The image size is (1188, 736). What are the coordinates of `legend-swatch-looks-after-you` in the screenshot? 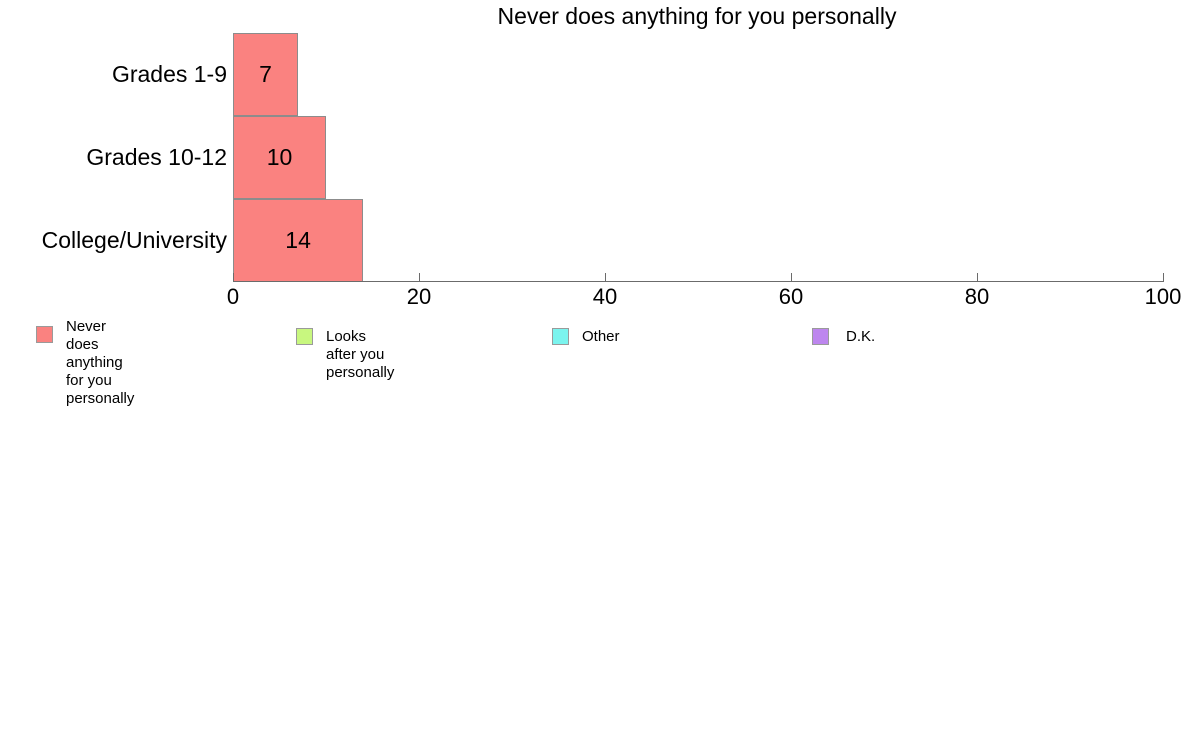 It's located at (304, 336).